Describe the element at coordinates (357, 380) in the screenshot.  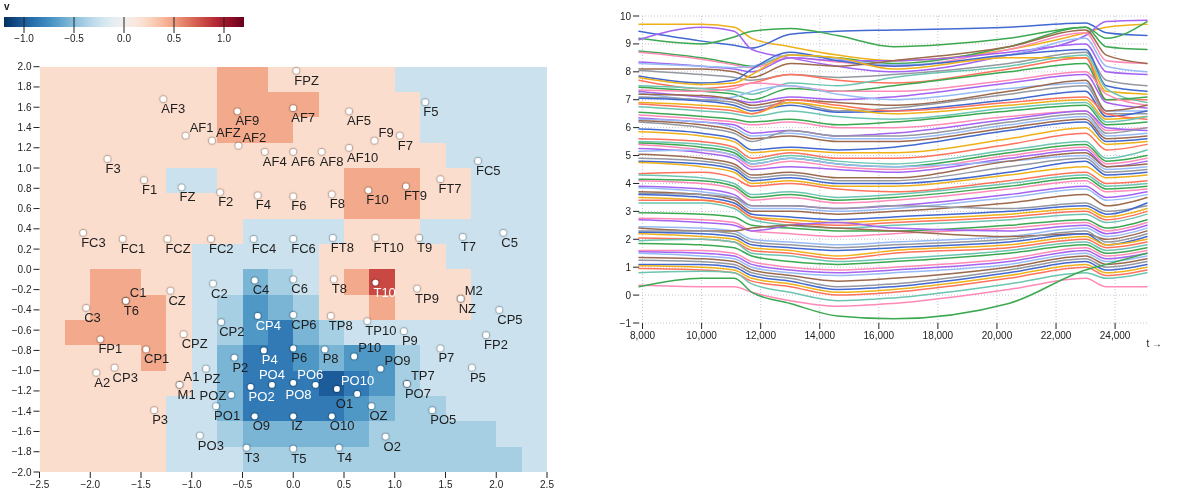
I see `annotation: PO10` at that location.